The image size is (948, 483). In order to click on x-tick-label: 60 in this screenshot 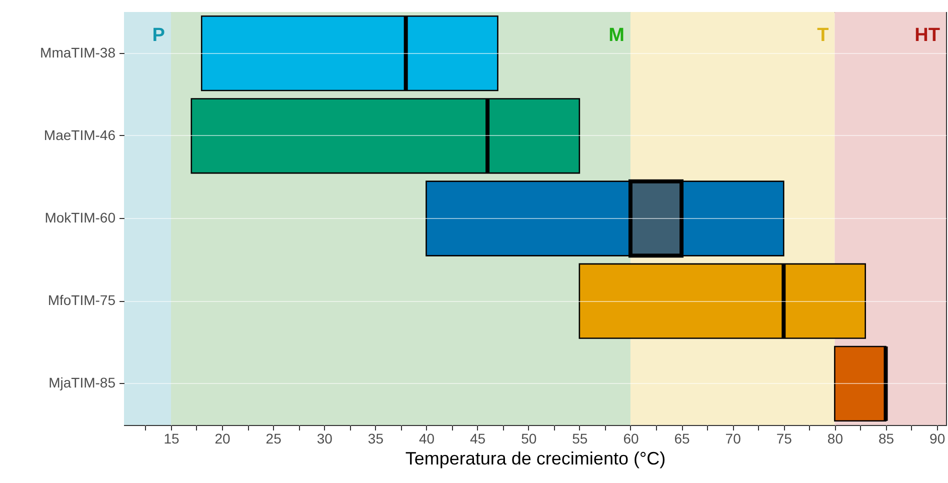, I will do `click(631, 438)`.